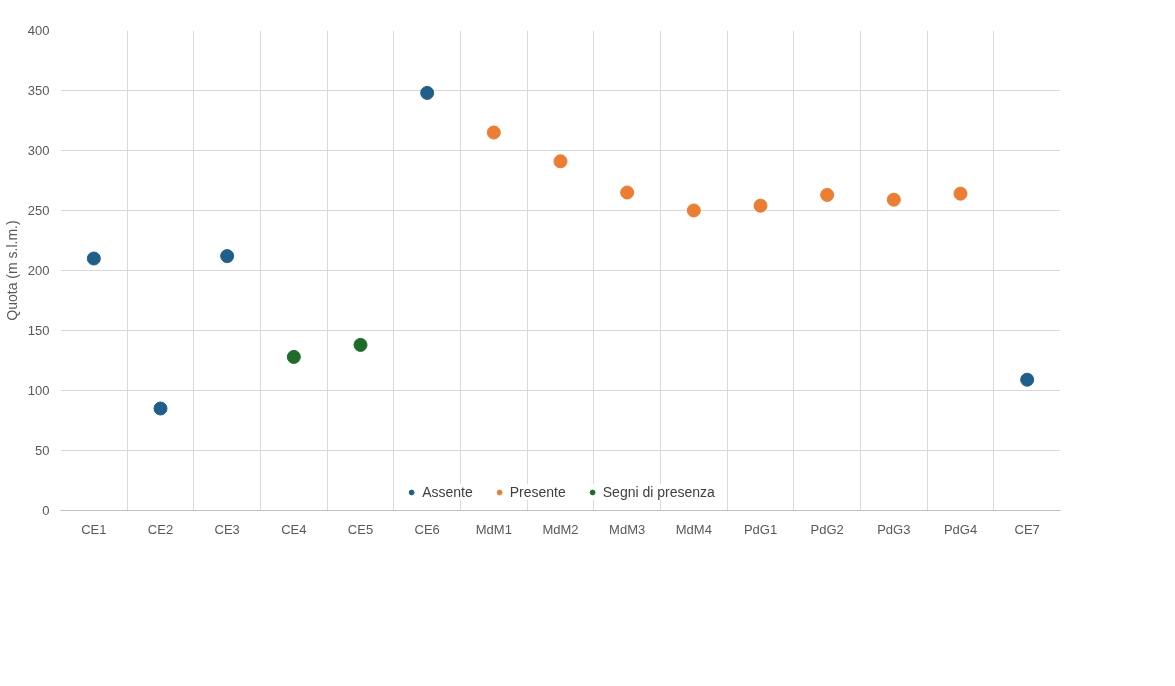 Image resolution: width=1175 pixels, height=686 pixels. I want to click on x-tick-label: PdG4, so click(960, 529).